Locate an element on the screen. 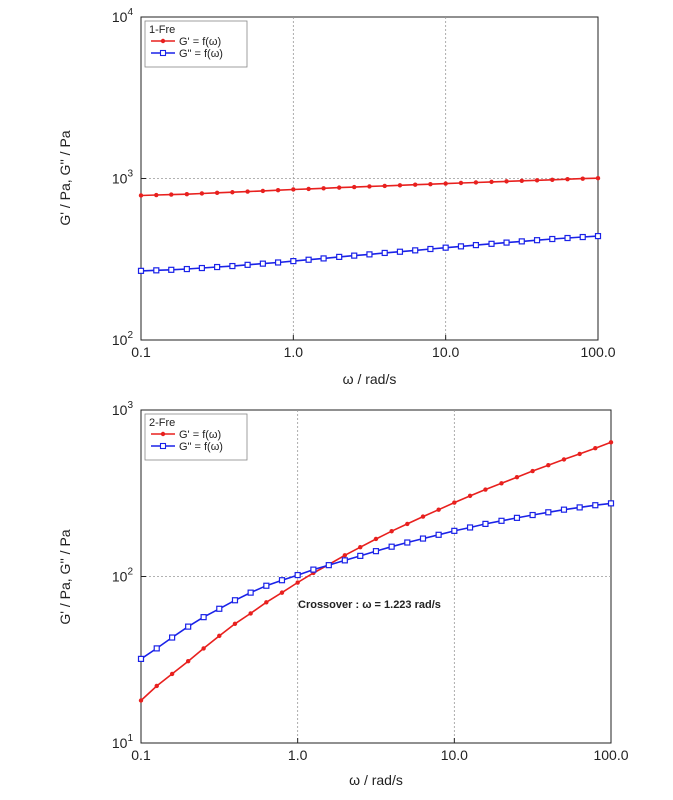  legend-swatch-marker is located at coordinates (163, 434).